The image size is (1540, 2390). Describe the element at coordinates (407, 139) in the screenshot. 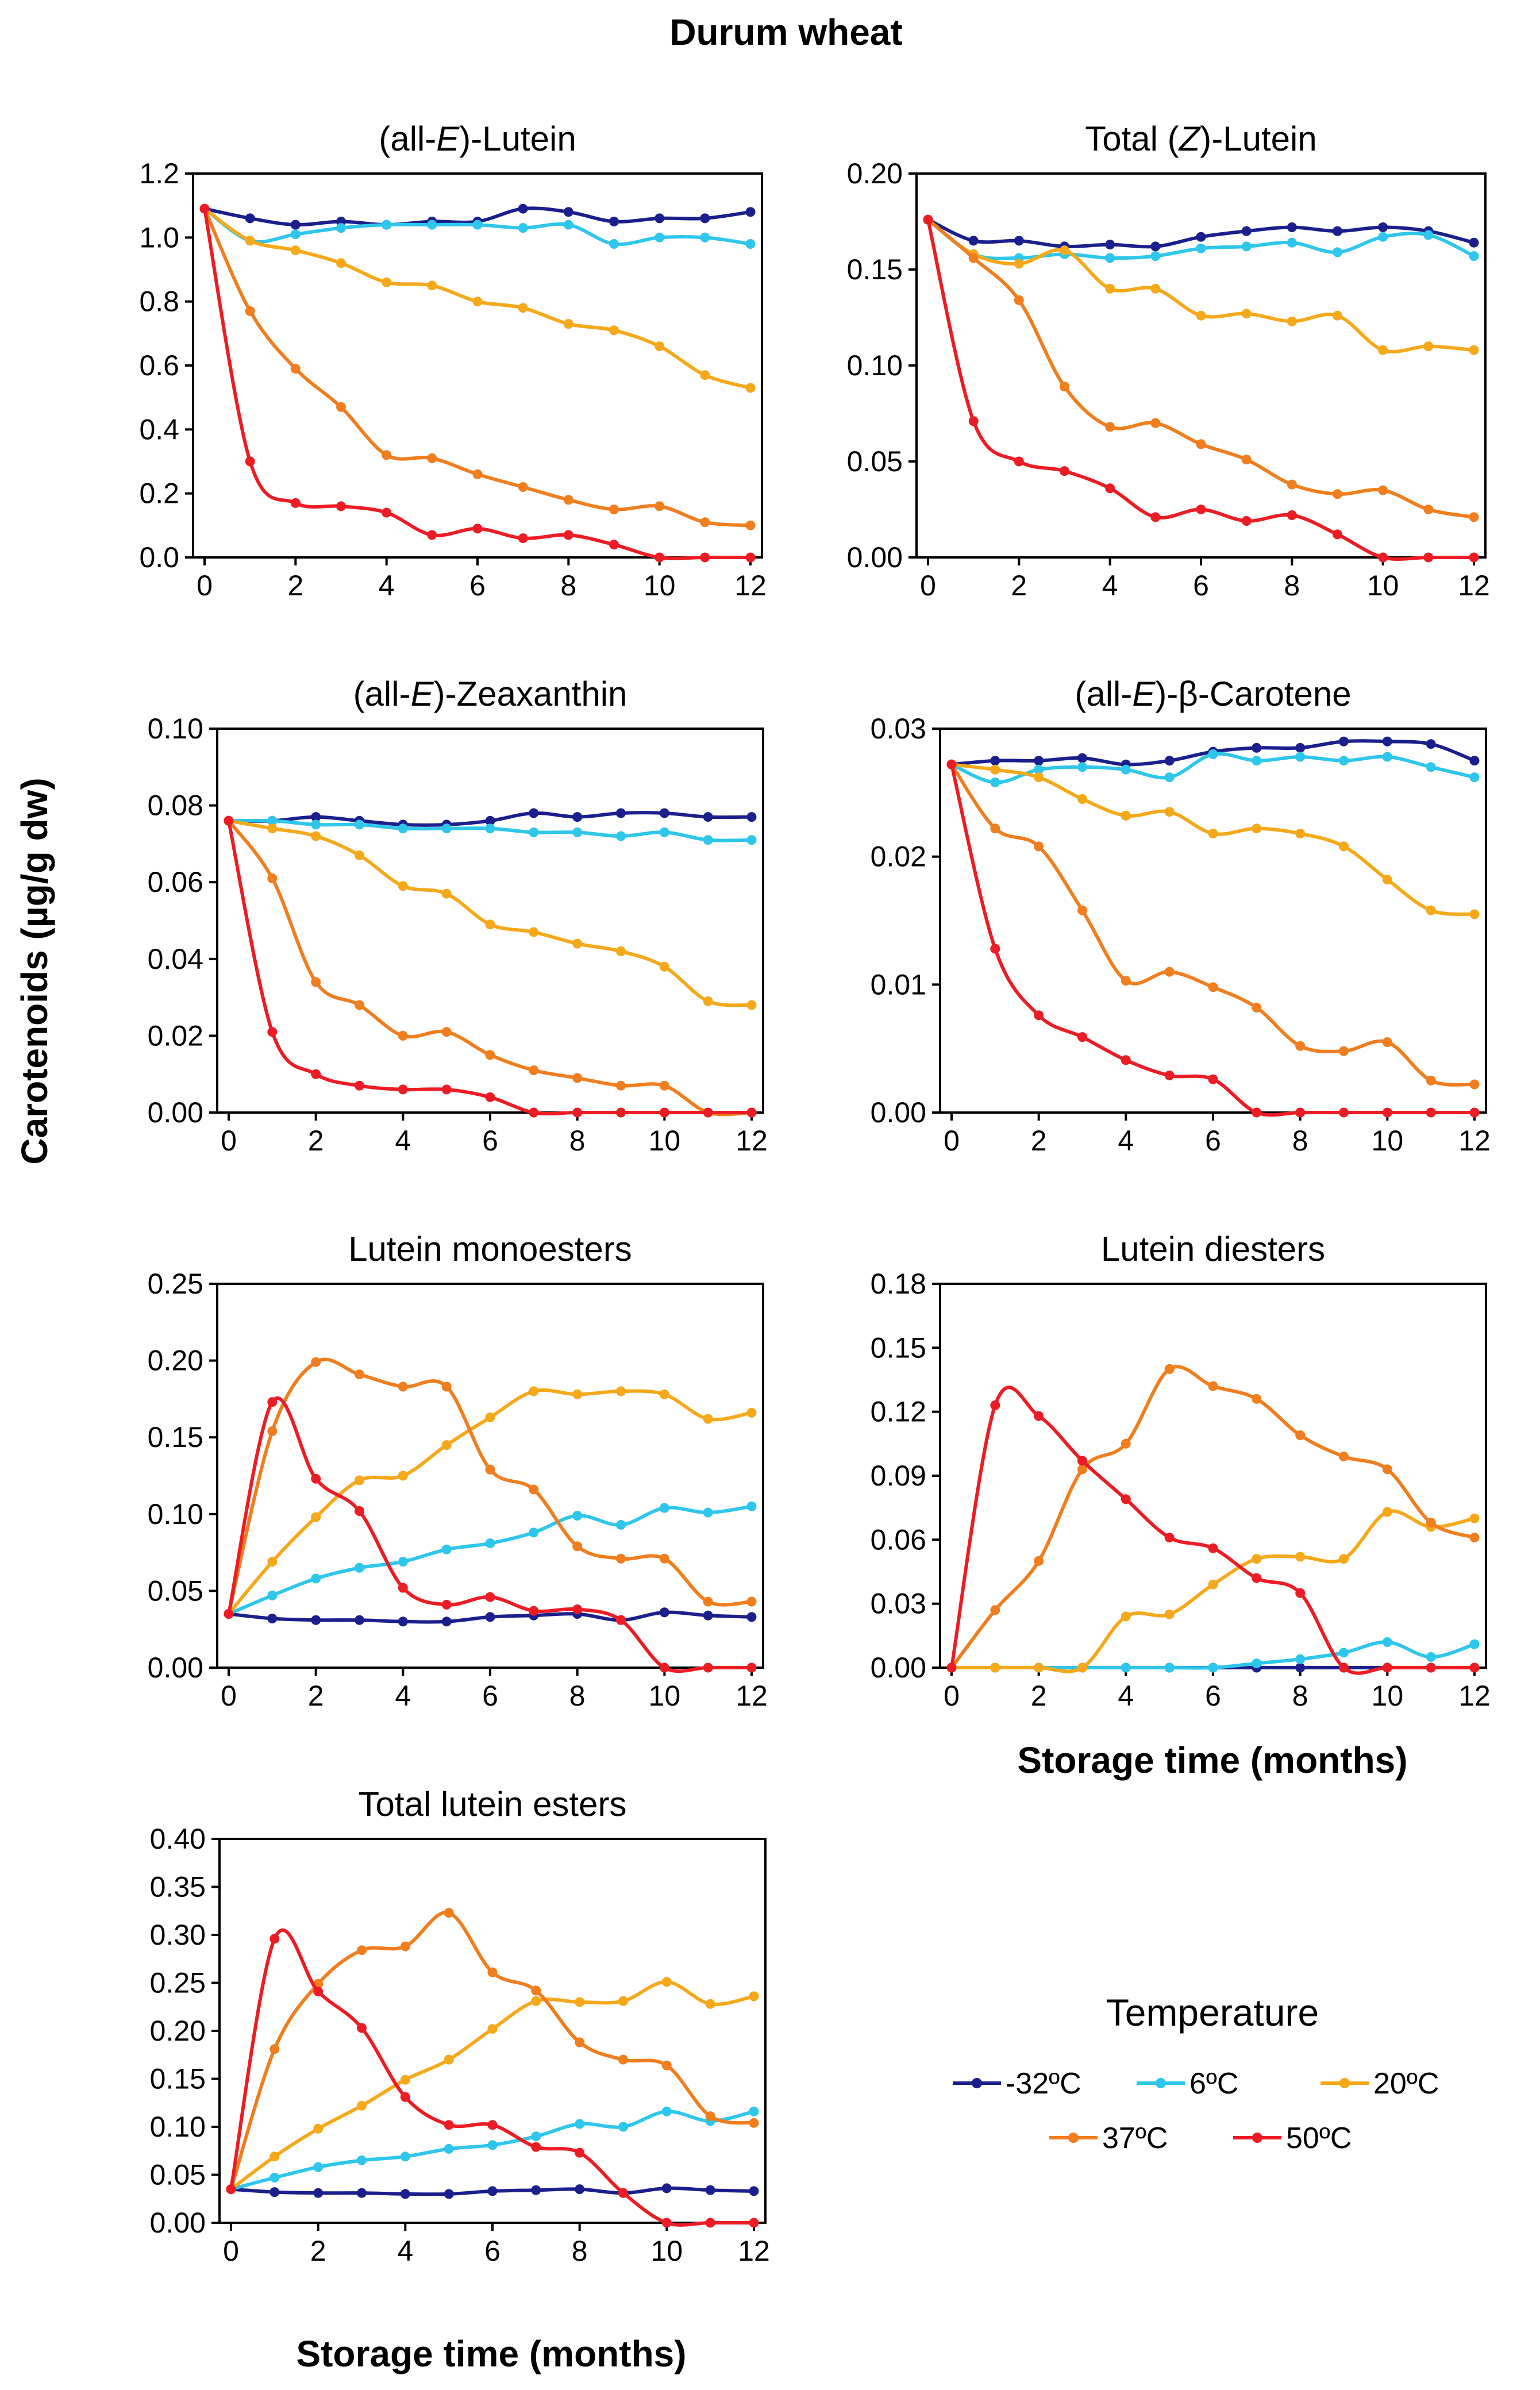

I see `panel-title-part: (all-` at that location.